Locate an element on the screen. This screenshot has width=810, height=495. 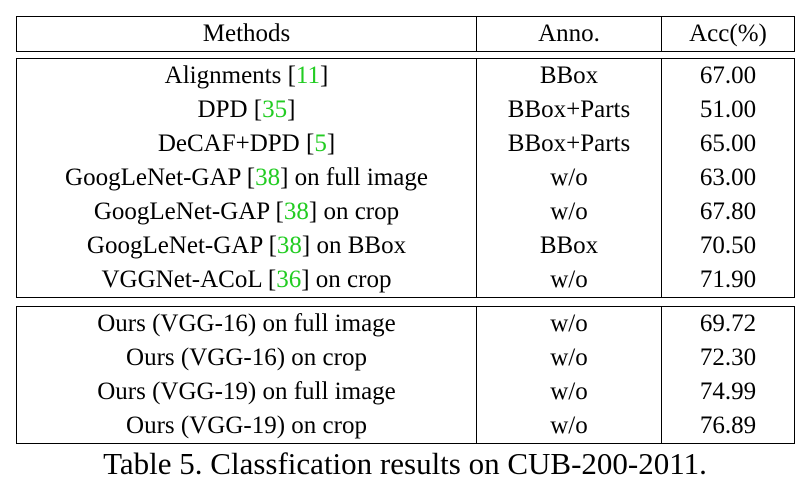
citation-link: 11 is located at coordinates (307, 75).